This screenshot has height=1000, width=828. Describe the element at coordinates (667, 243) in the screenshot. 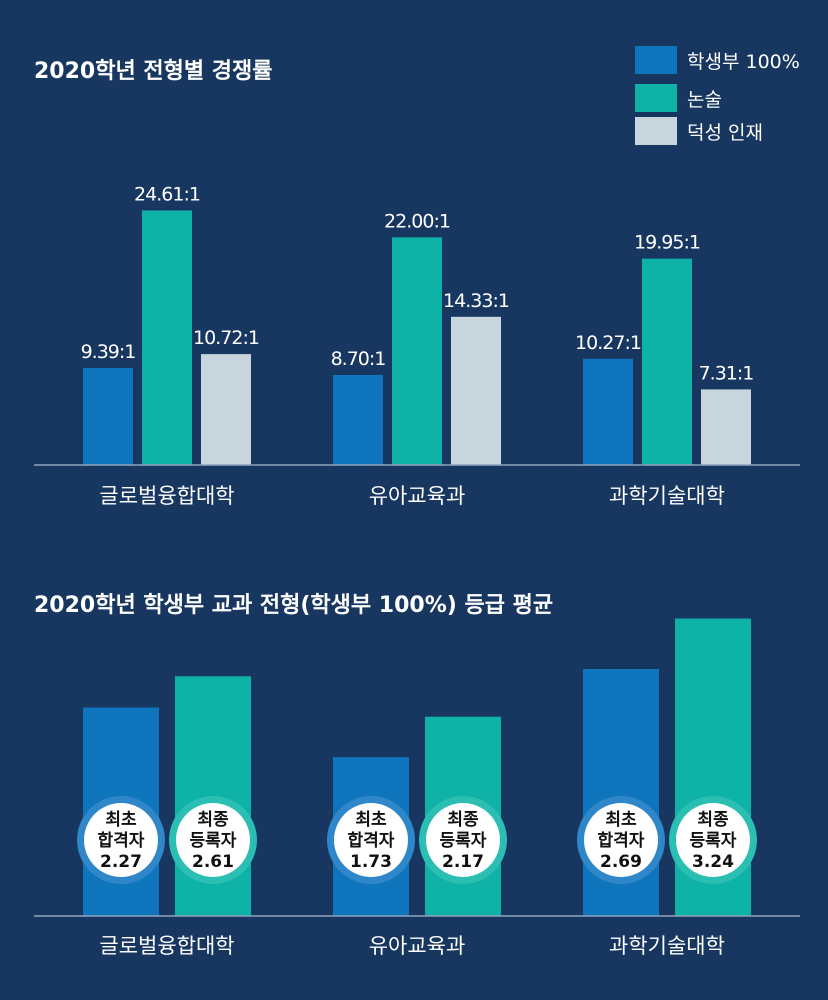

I see `bar-value-label: 19.95:1` at that location.